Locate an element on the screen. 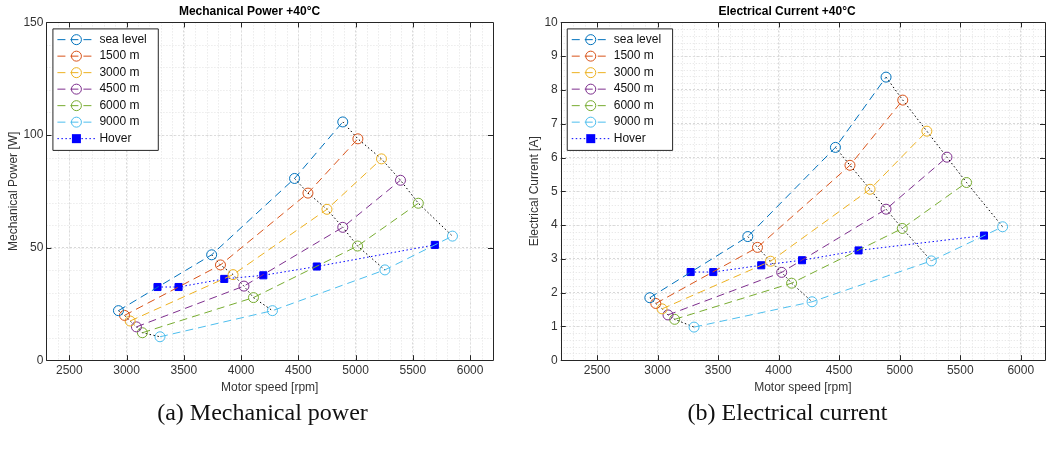  text: (b) Electrical current is located at coordinates (787, 412).